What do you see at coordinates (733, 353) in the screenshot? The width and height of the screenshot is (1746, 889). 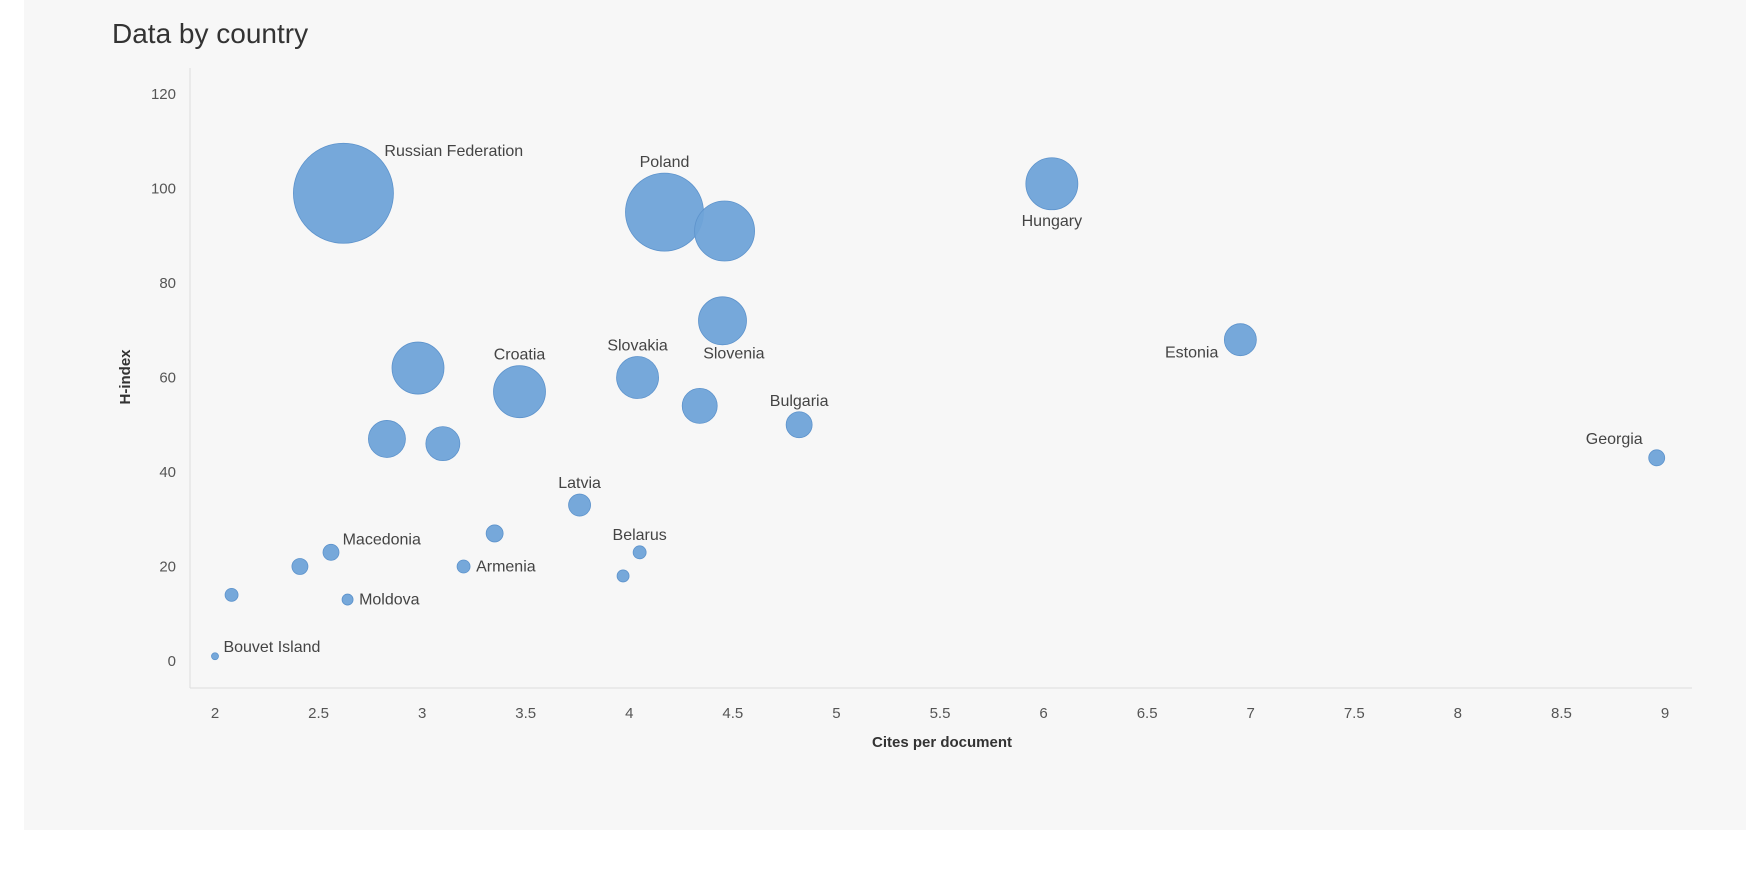 I see `point-label: Slovenia` at bounding box center [733, 353].